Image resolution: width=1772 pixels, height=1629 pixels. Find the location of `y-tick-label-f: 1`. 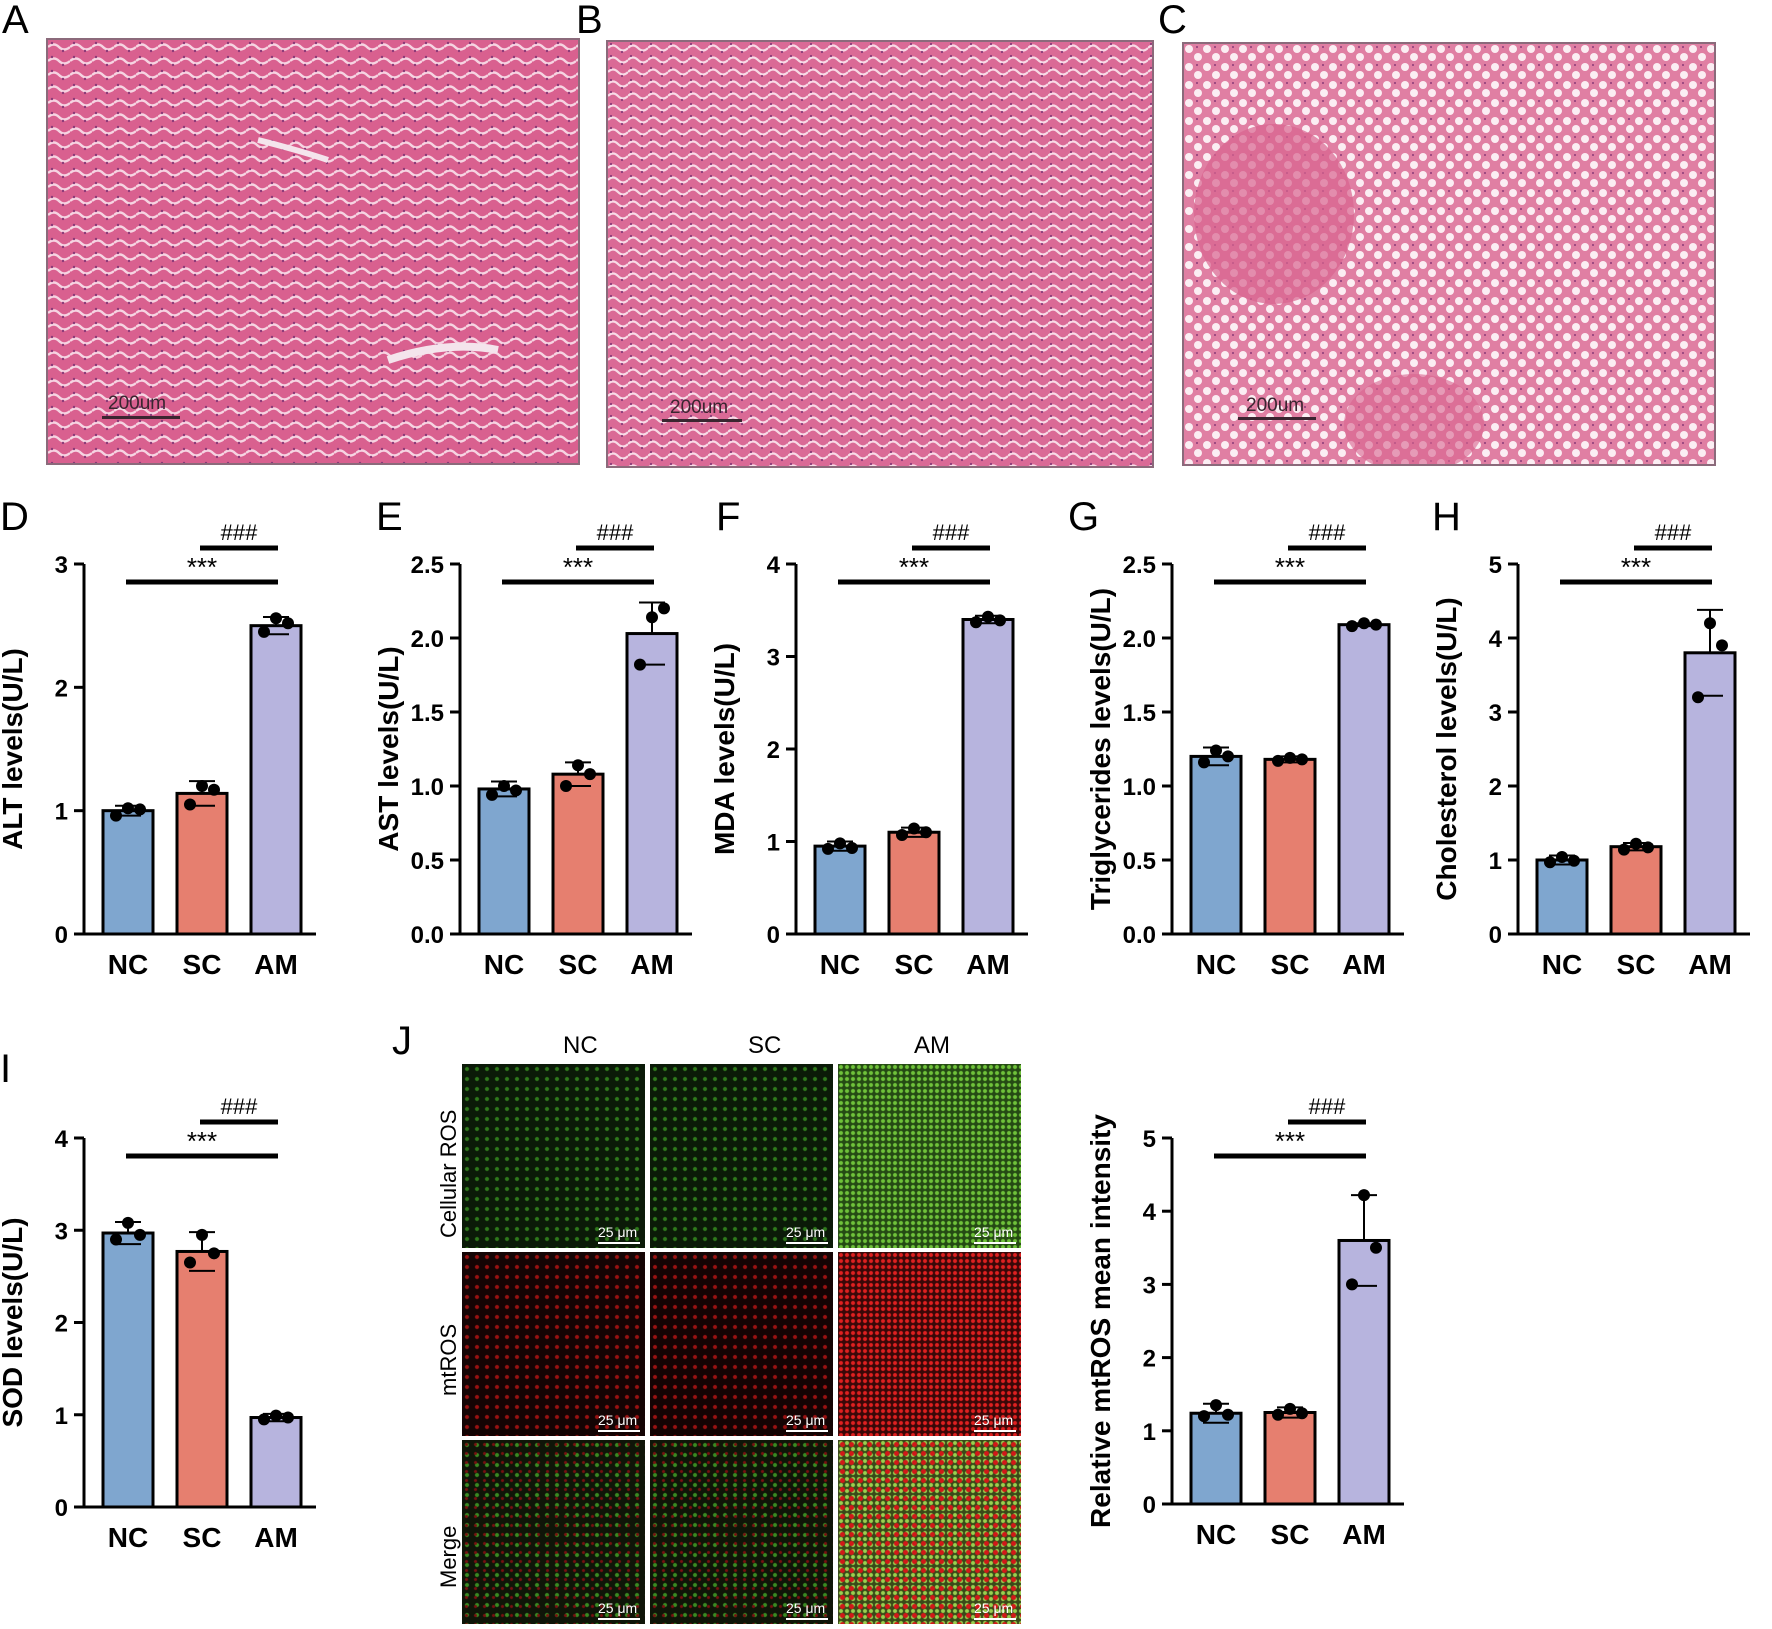

y-tick-label-f: 1 is located at coordinates (773, 843).